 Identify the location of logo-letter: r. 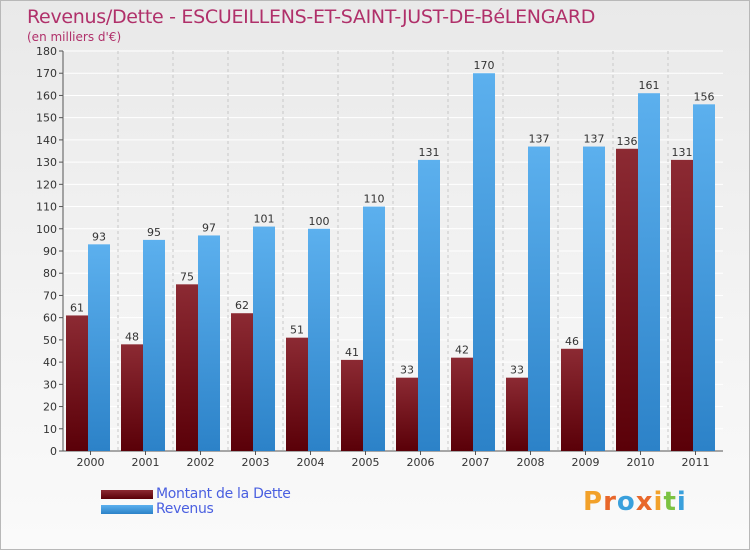
(610, 502).